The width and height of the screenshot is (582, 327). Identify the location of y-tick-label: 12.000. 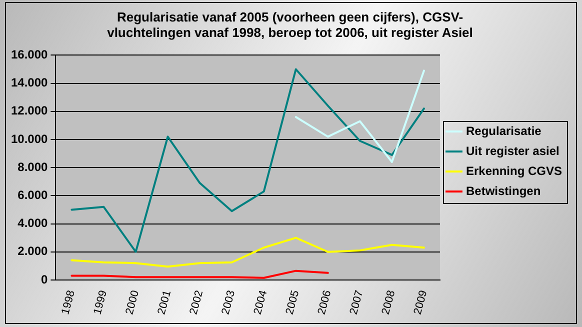
(29, 111).